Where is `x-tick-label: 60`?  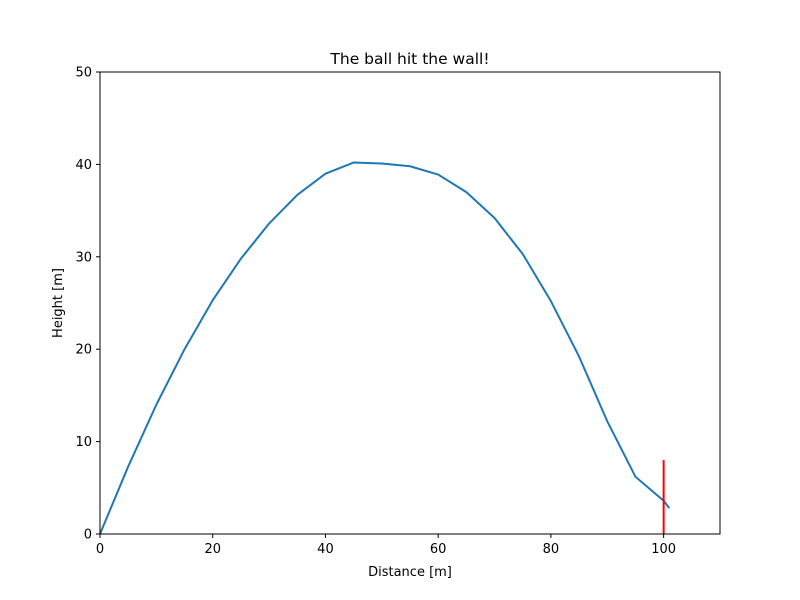
x-tick-label: 60 is located at coordinates (438, 549).